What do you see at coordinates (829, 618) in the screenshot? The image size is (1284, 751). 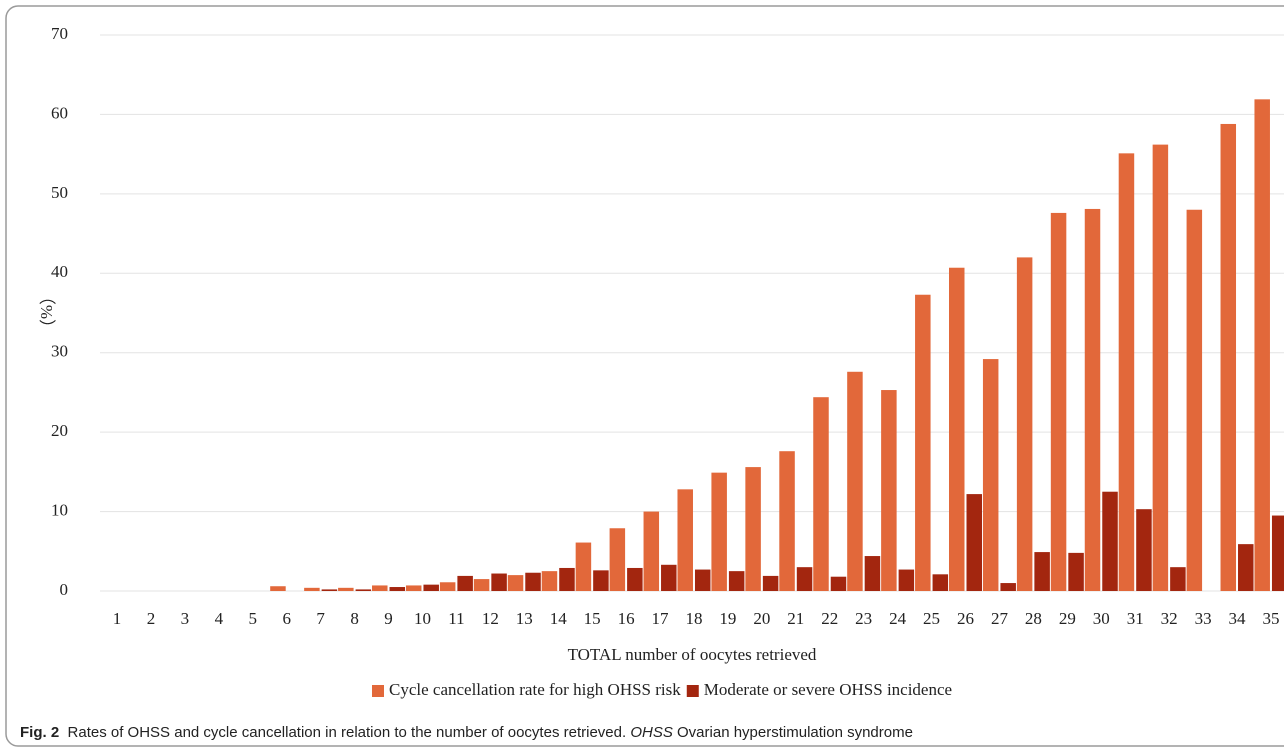 I see `x-tick-label: 22` at bounding box center [829, 618].